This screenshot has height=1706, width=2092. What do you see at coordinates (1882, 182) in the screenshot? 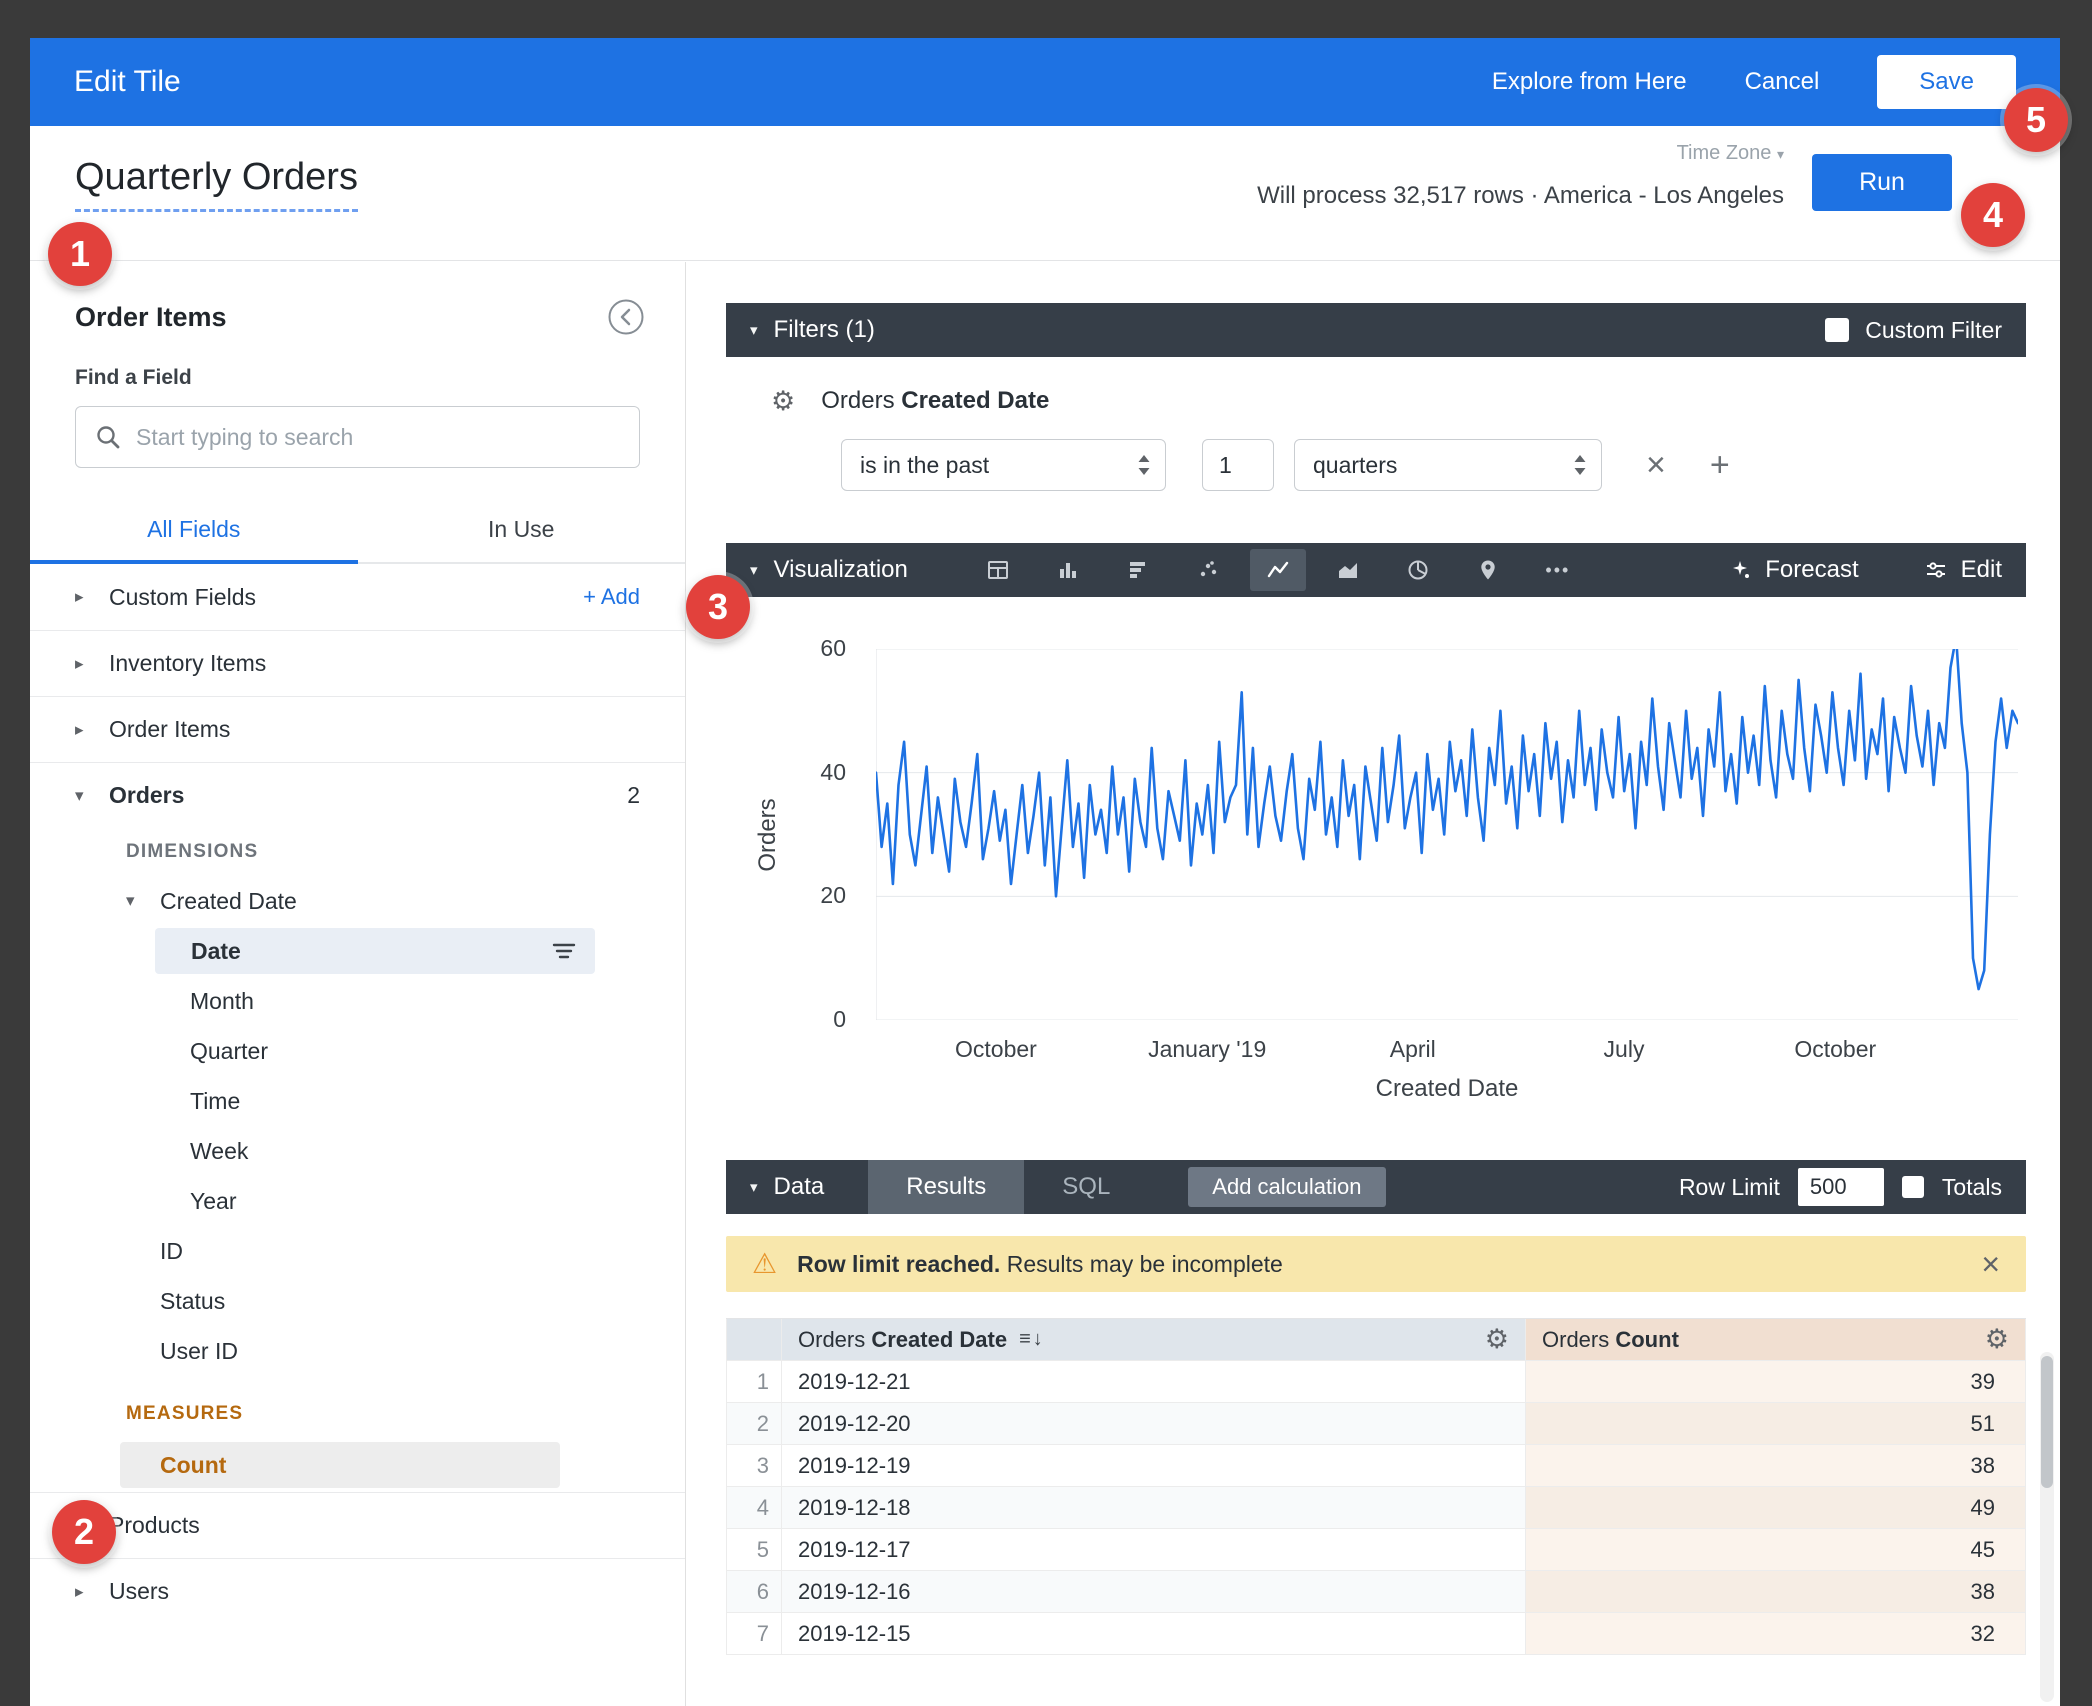
I see `run-button: Run` at bounding box center [1882, 182].